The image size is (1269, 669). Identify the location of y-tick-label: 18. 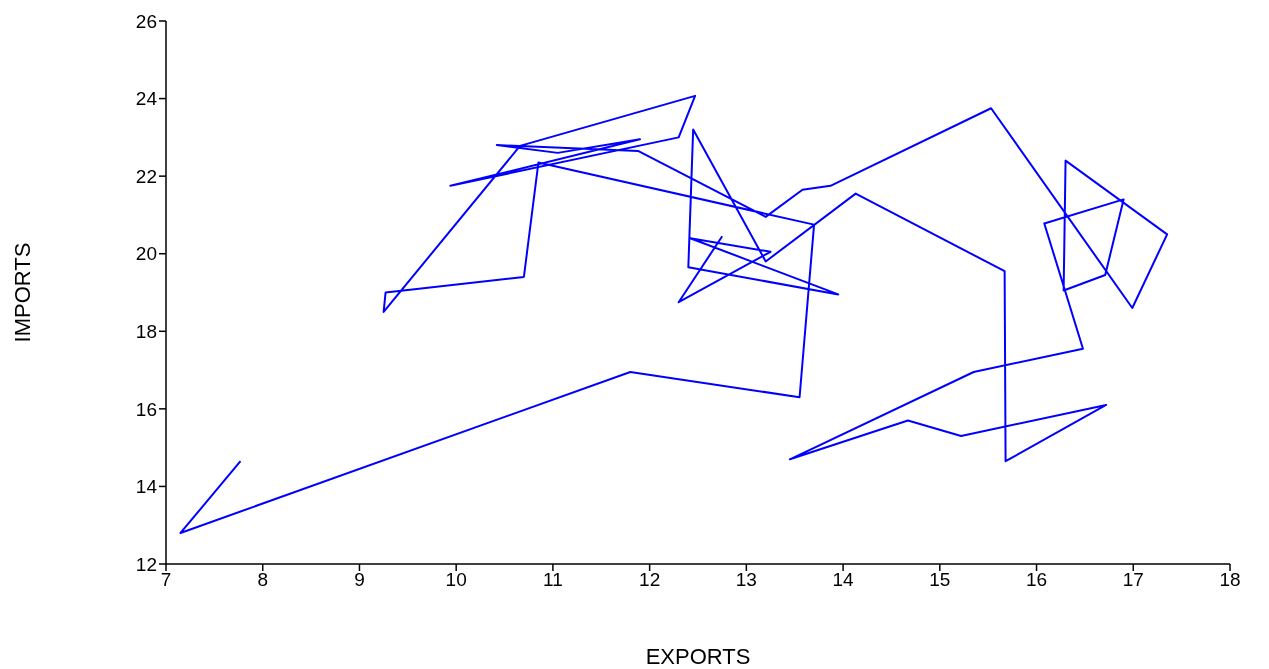
(146, 332).